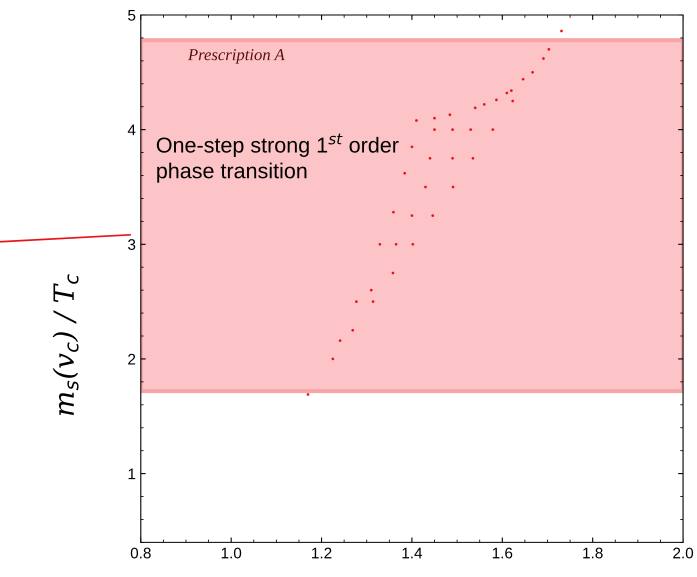 The width and height of the screenshot is (697, 577). Describe the element at coordinates (236, 56) in the screenshot. I see `band-label: Prescription A` at that location.